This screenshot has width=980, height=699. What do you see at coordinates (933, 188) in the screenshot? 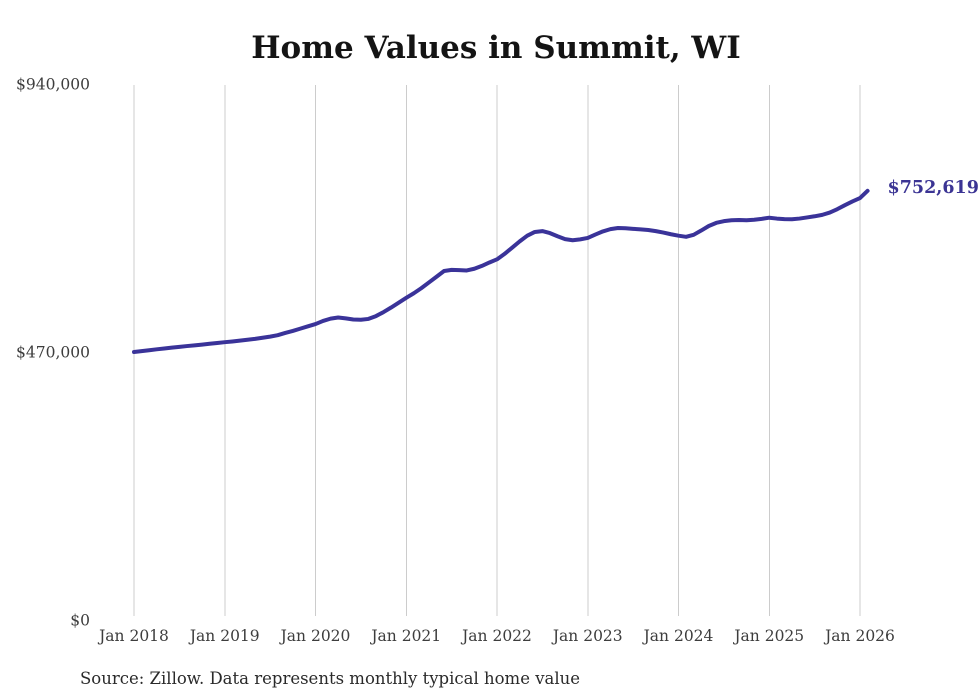
I see `latest-value-label: $752,619` at bounding box center [933, 188].